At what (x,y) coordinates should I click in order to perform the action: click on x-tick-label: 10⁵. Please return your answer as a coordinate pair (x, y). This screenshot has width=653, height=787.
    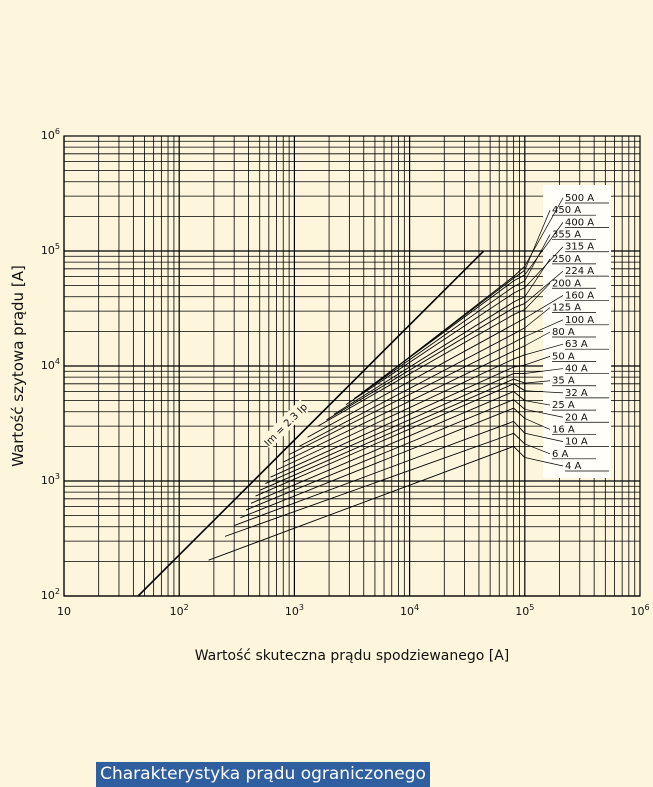
    Looking at the image, I should click on (524, 610).